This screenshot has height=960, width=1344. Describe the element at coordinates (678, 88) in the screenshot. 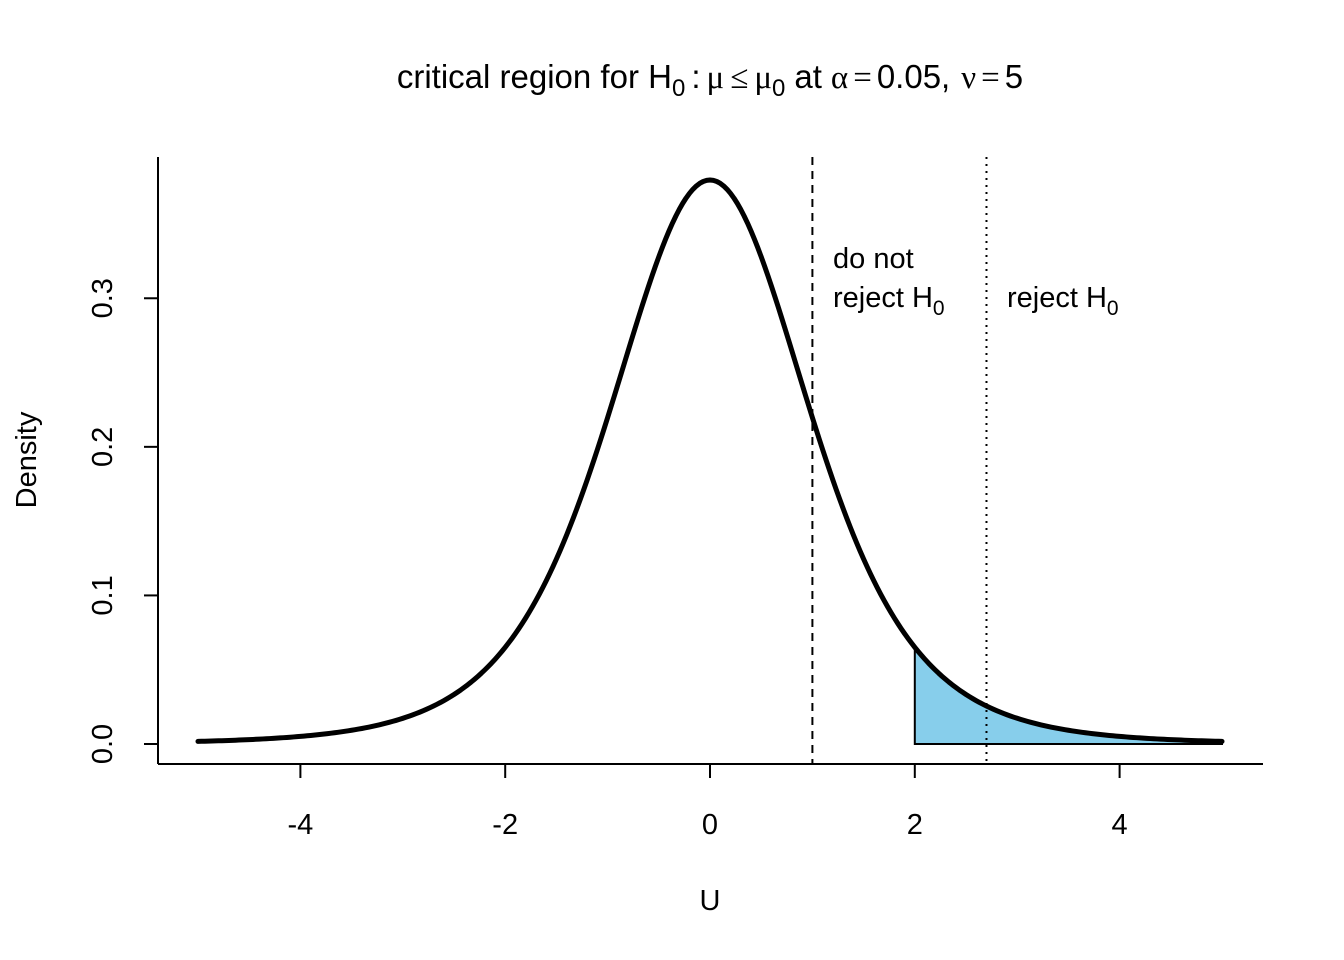

I see `title-h-sub: 0` at that location.